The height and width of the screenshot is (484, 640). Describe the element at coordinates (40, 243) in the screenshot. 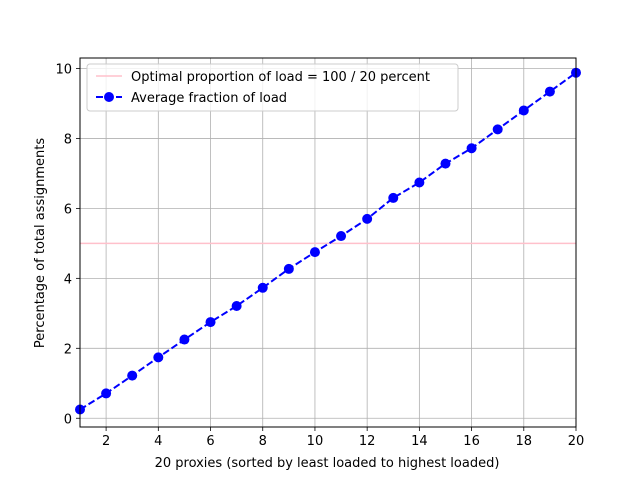

I see `y-axis-label: Percentage of total assignments` at that location.